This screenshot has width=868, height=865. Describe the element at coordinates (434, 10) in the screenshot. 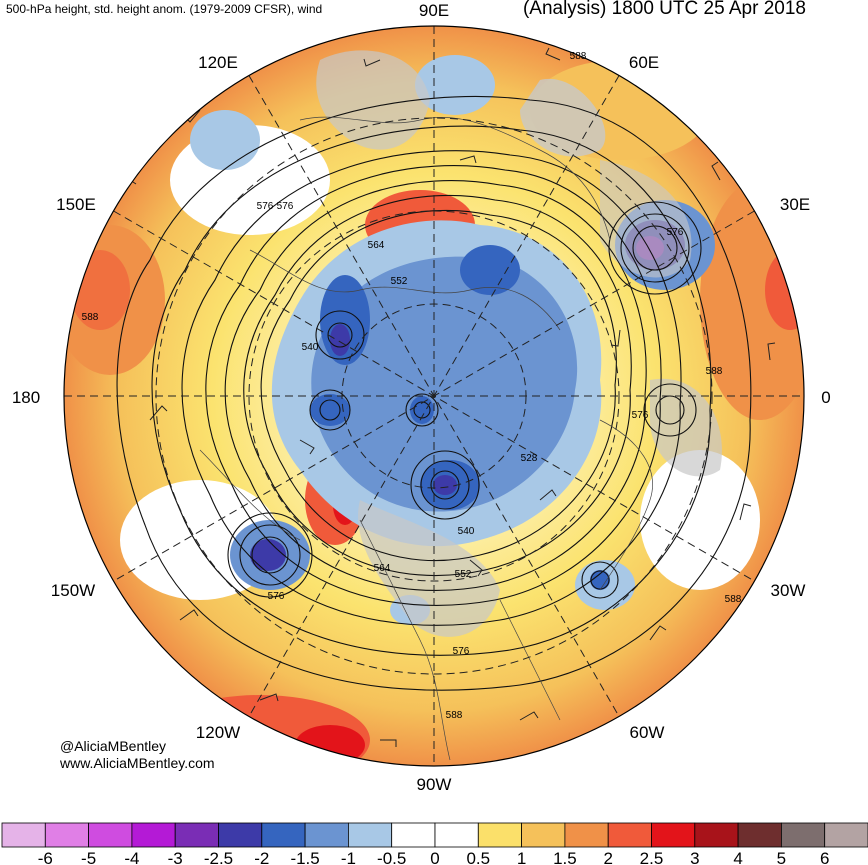

I see `lon-label-90e: 90E` at that location.